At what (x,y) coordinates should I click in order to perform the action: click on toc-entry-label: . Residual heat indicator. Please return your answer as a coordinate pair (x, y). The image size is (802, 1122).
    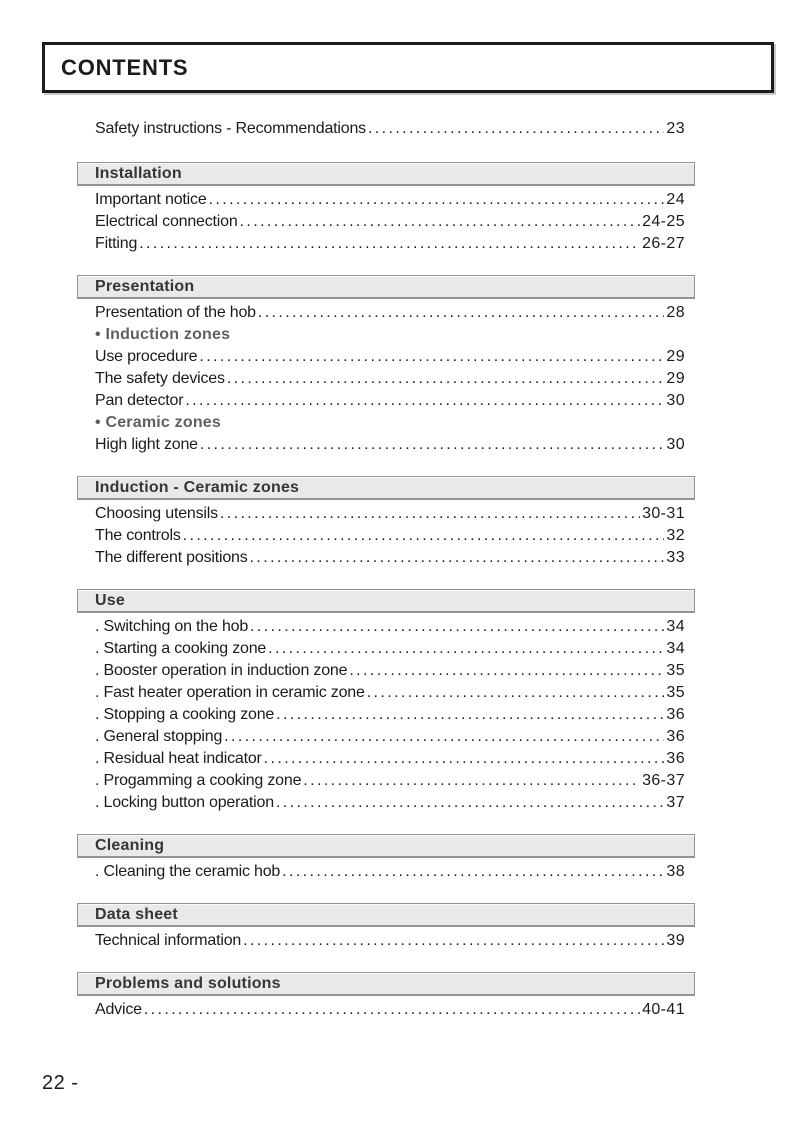
    Looking at the image, I should click on (178, 758).